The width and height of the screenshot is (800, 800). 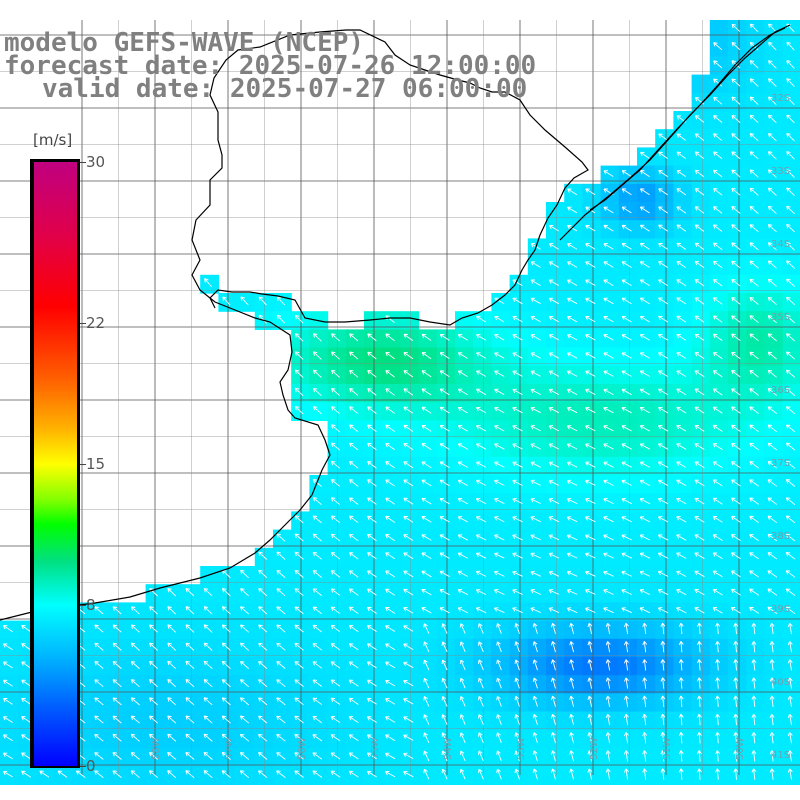 What do you see at coordinates (780, 171) in the screenshot?
I see `lat-label-33S: 33S` at bounding box center [780, 171].